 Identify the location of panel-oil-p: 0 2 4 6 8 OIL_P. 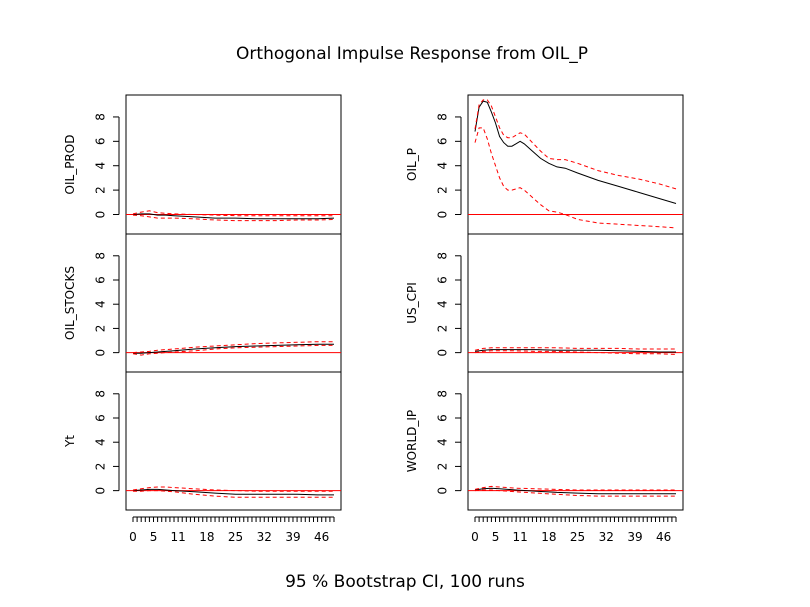
(544, 164).